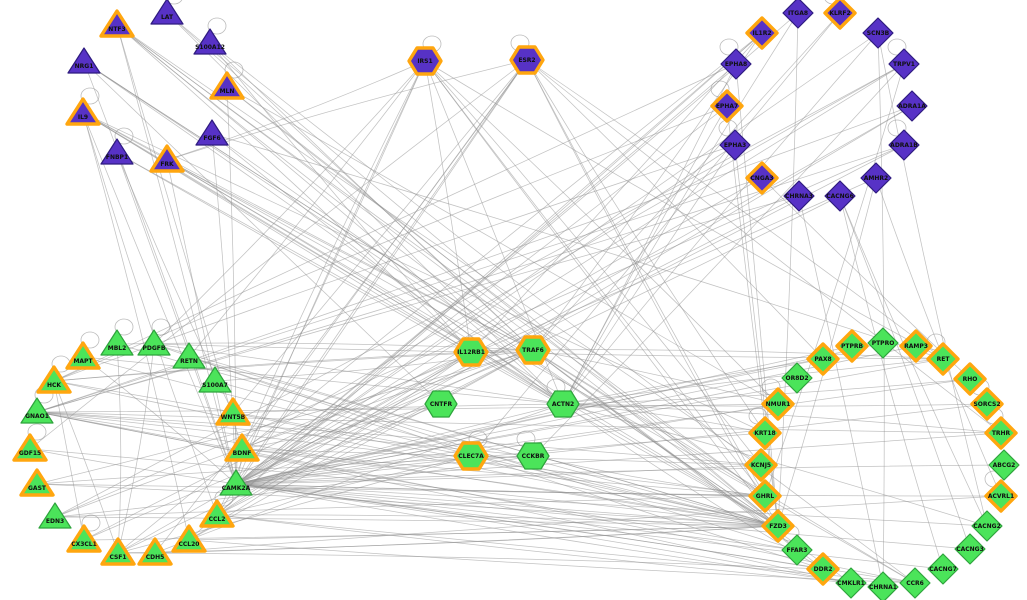  I want to click on node-PTPRO: PTPRO, so click(883, 343).